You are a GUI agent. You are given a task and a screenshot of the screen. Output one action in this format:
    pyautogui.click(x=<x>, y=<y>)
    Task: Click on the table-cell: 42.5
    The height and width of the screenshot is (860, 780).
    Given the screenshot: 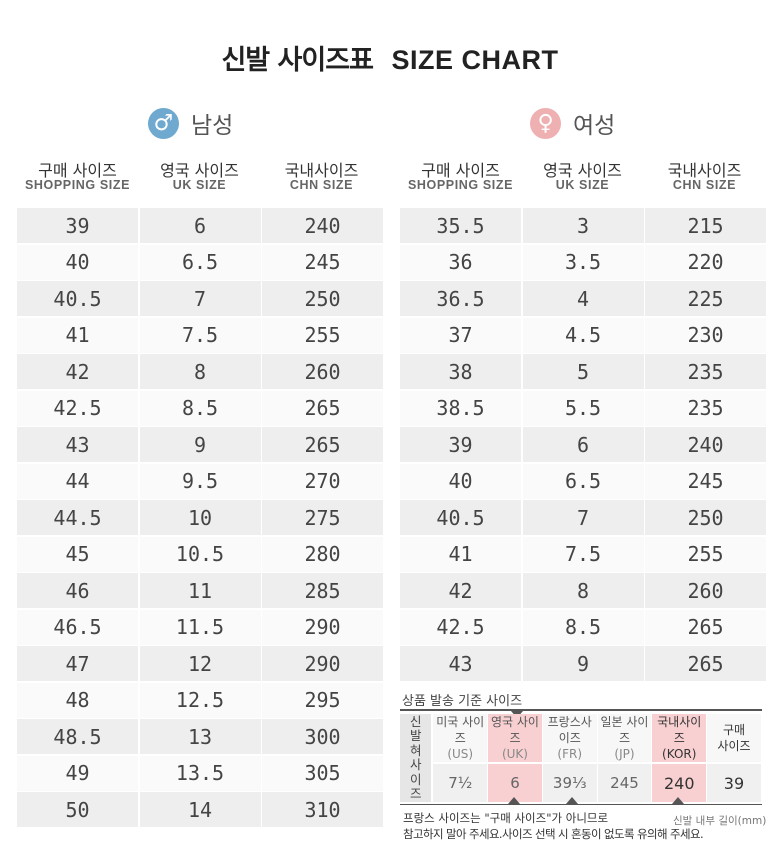 What is the action you would take?
    pyautogui.click(x=460, y=627)
    